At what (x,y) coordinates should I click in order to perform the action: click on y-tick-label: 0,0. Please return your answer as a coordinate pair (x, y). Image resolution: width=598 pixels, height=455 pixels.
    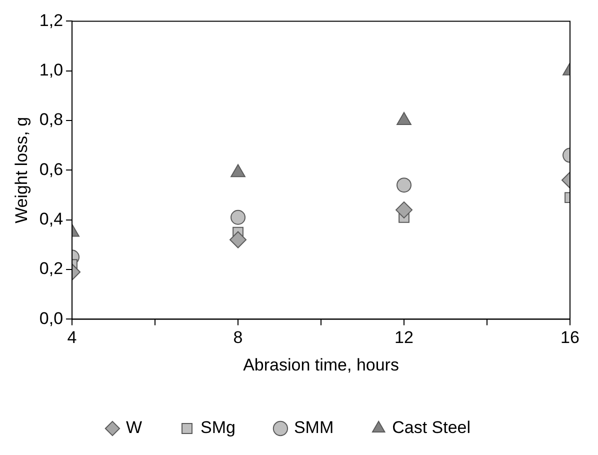
    Looking at the image, I should click on (51, 318).